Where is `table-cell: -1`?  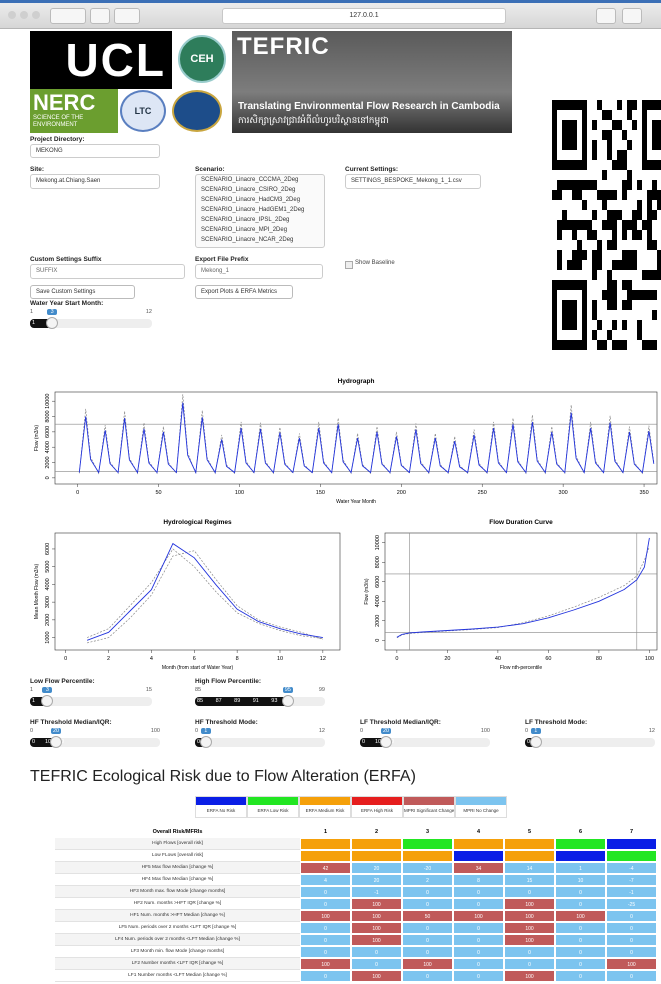 table-cell: -1 is located at coordinates (631, 892).